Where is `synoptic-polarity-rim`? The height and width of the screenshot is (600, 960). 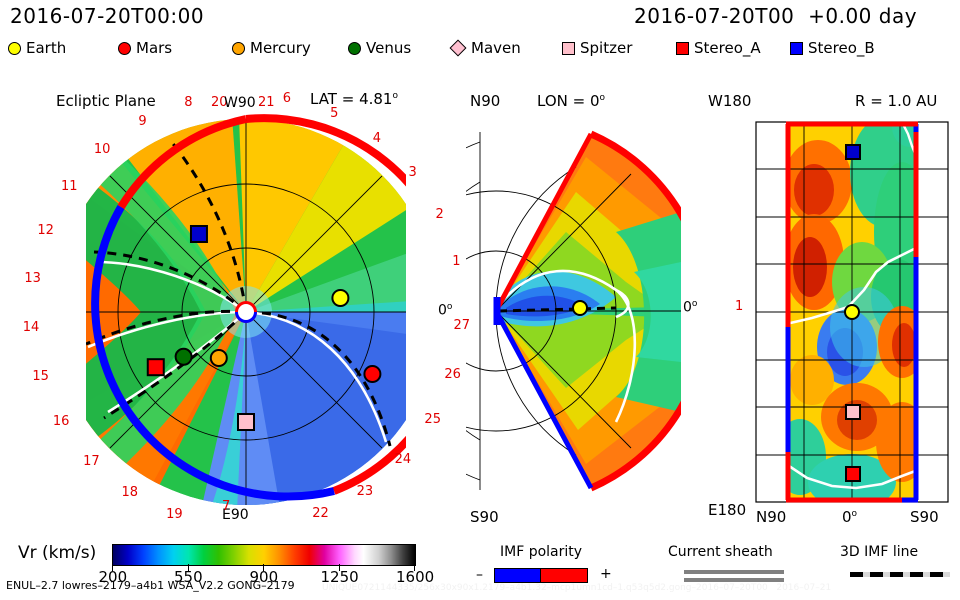 synoptic-polarity-rim is located at coordinates (852, 312).